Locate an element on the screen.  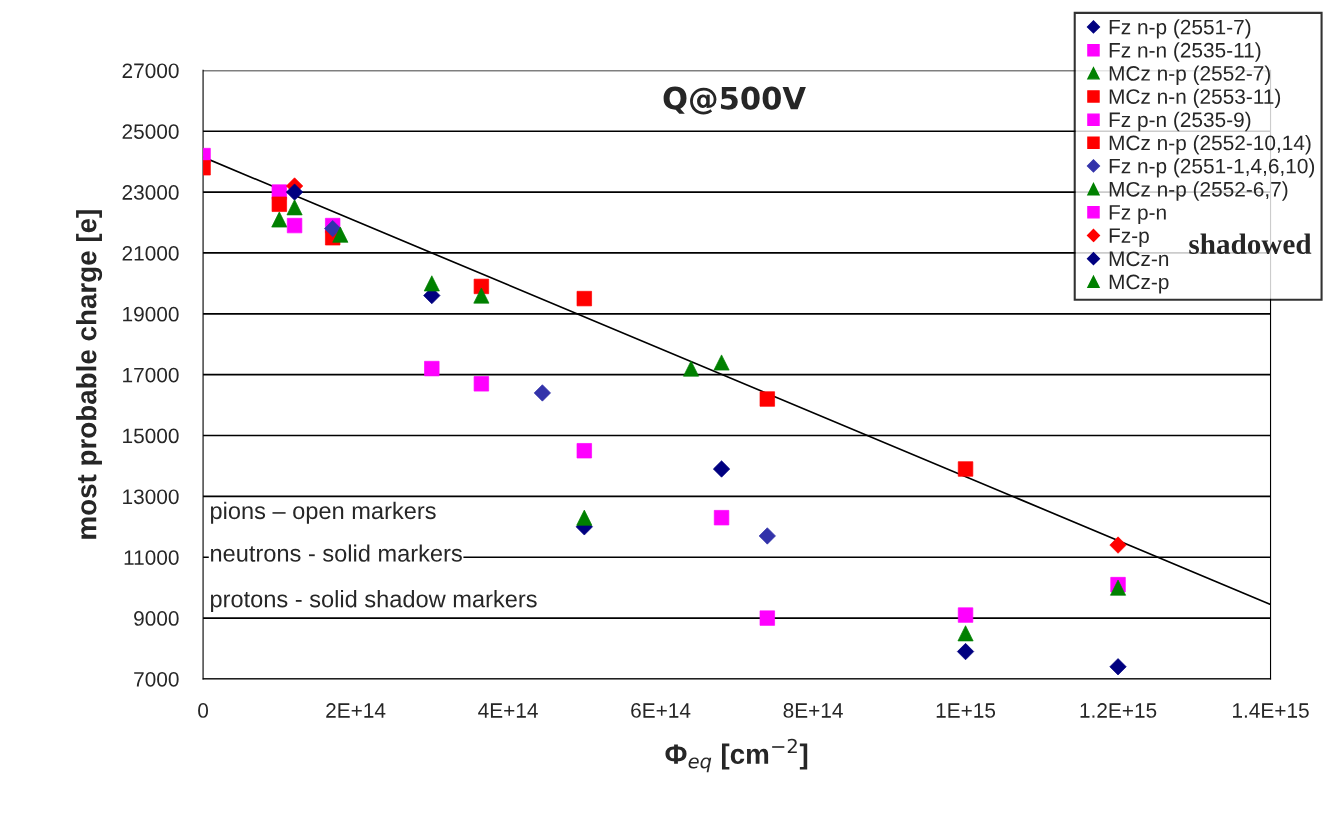
annotation: Q@500V is located at coordinates (734, 100).